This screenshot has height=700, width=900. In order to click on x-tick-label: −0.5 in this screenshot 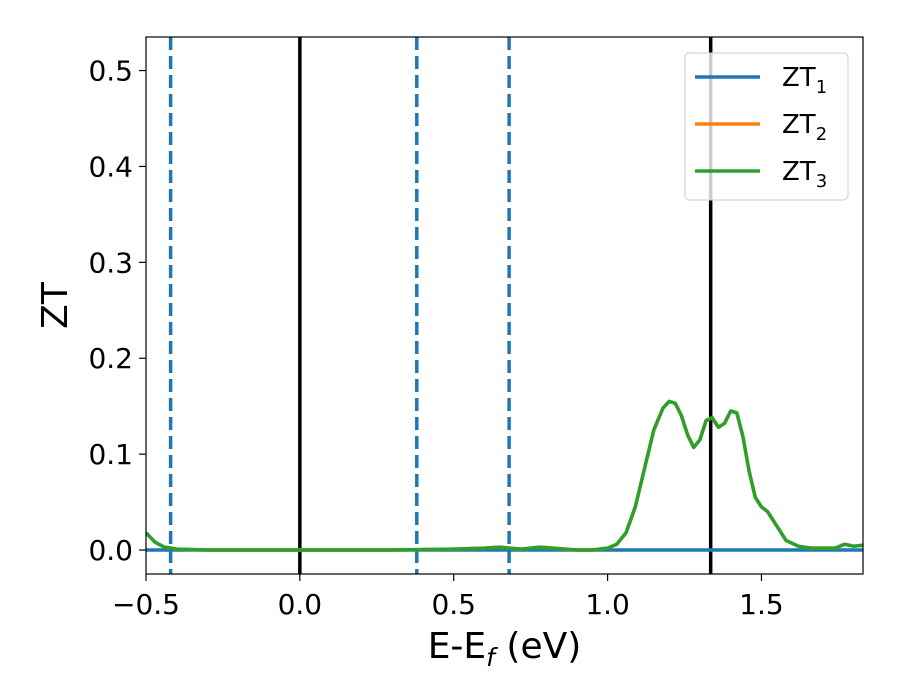, I will do `click(146, 604)`.